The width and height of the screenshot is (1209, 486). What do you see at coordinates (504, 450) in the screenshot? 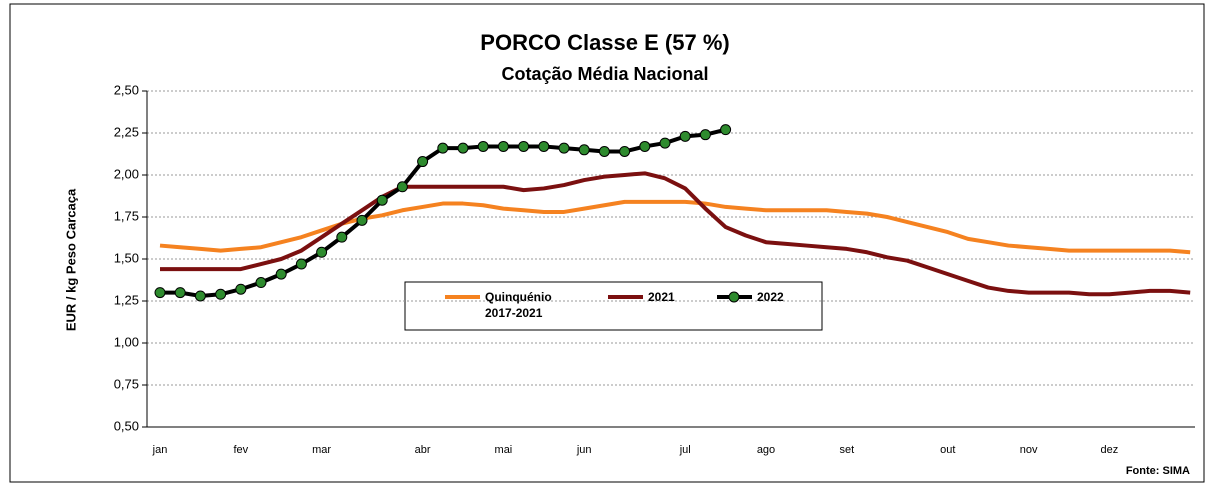
I see `x-tick-label: mai` at bounding box center [504, 450].